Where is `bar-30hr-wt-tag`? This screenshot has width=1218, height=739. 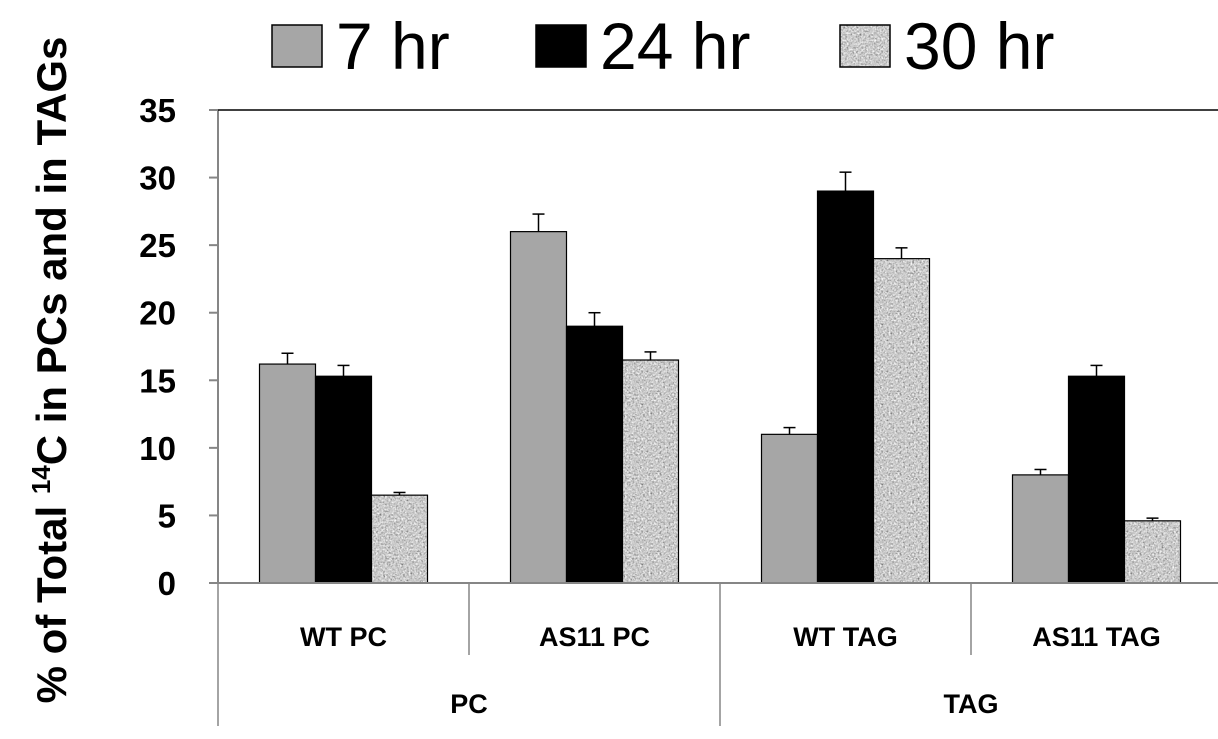 bar-30hr-wt-tag is located at coordinates (901, 421).